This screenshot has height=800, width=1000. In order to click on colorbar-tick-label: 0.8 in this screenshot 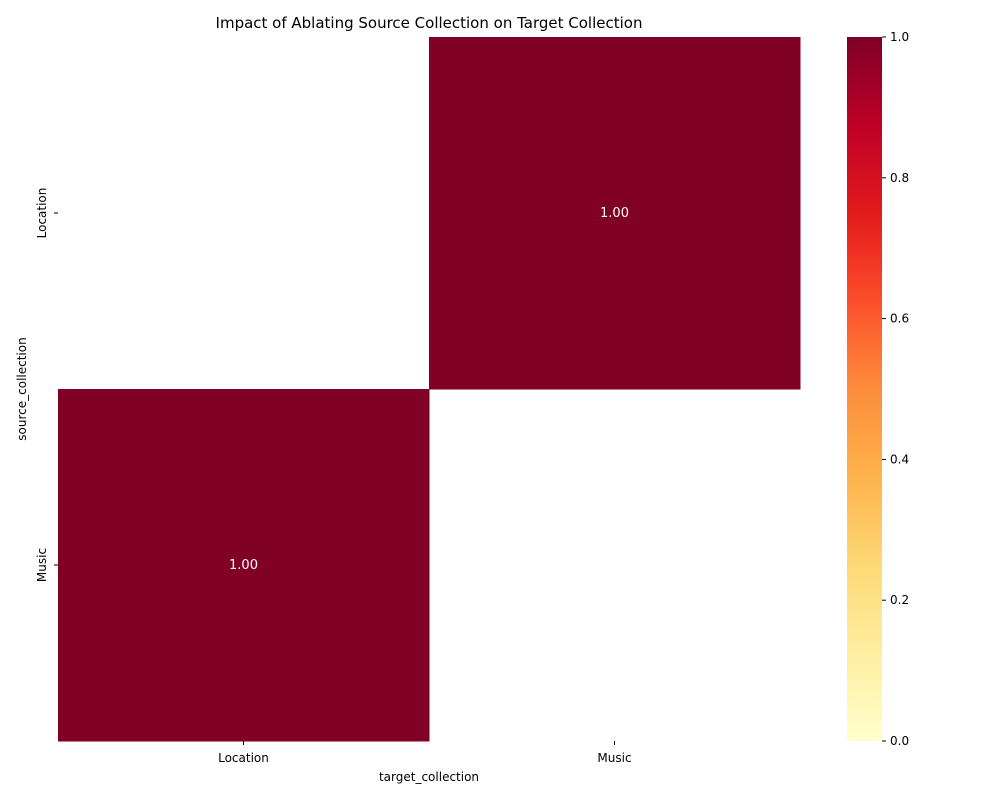, I will do `click(899, 178)`.